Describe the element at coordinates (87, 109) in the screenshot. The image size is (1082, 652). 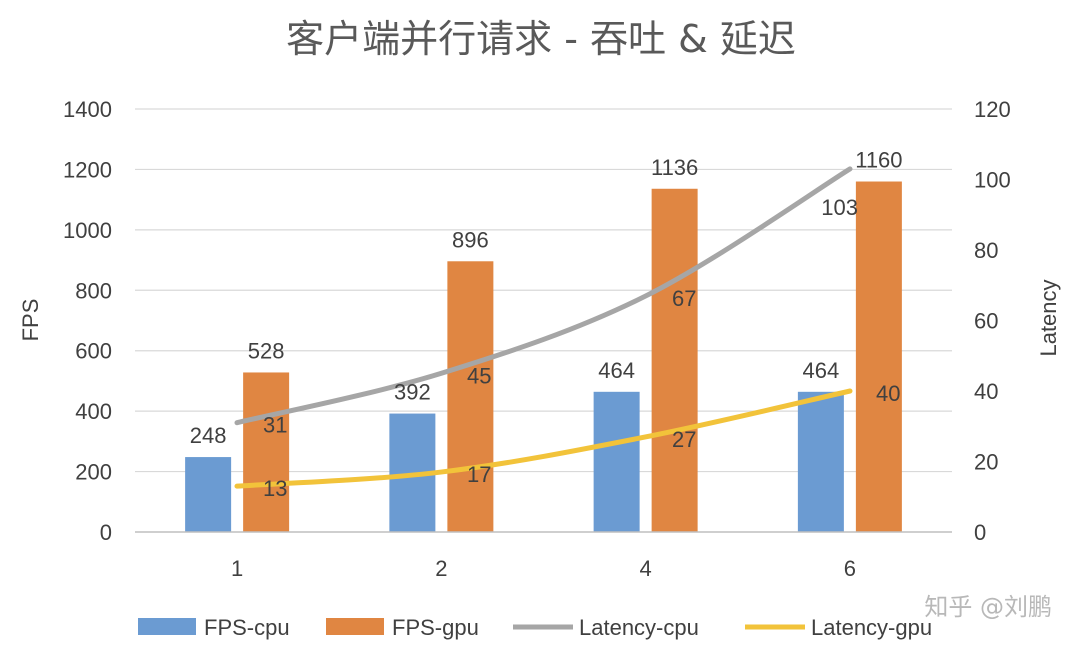
I see `y-left-tick-label: 1400` at that location.